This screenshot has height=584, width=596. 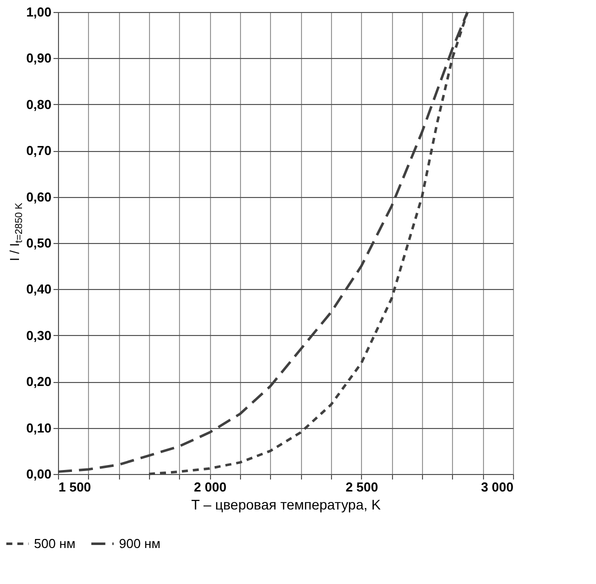 What do you see at coordinates (497, 487) in the screenshot?
I see `x-tick-label: 3 000` at bounding box center [497, 487].